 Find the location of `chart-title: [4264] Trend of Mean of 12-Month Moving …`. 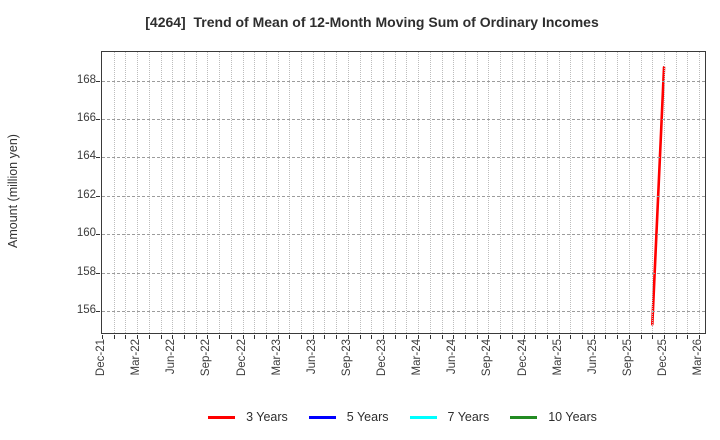

chart-title: [4264] Trend of Mean of 12-Month Moving … is located at coordinates (372, 22).